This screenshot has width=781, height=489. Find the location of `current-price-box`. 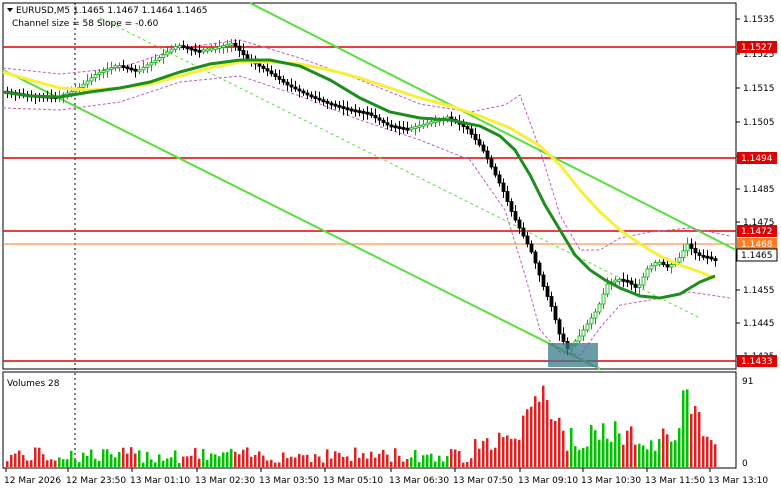

current-price-box is located at coordinates (757, 255).